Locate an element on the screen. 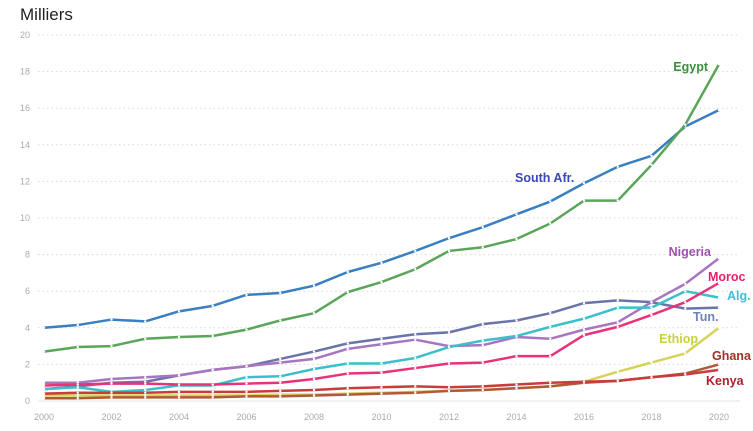  x-tick-label: 2016 is located at coordinates (584, 417).